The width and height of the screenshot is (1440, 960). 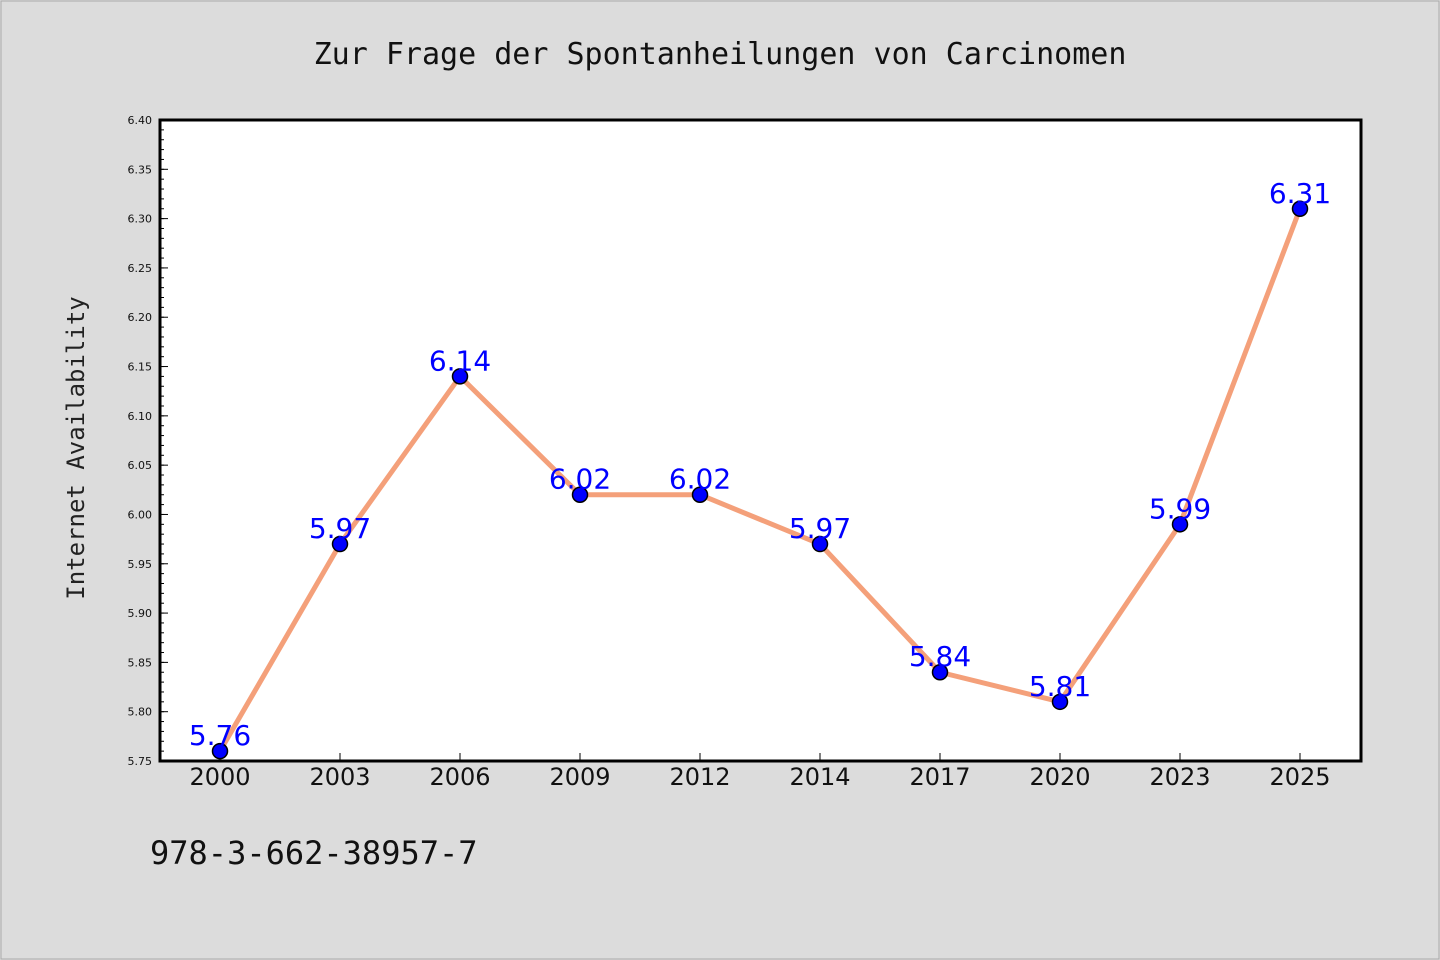 What do you see at coordinates (1060, 686) in the screenshot?
I see `data-label: 5.81` at bounding box center [1060, 686].